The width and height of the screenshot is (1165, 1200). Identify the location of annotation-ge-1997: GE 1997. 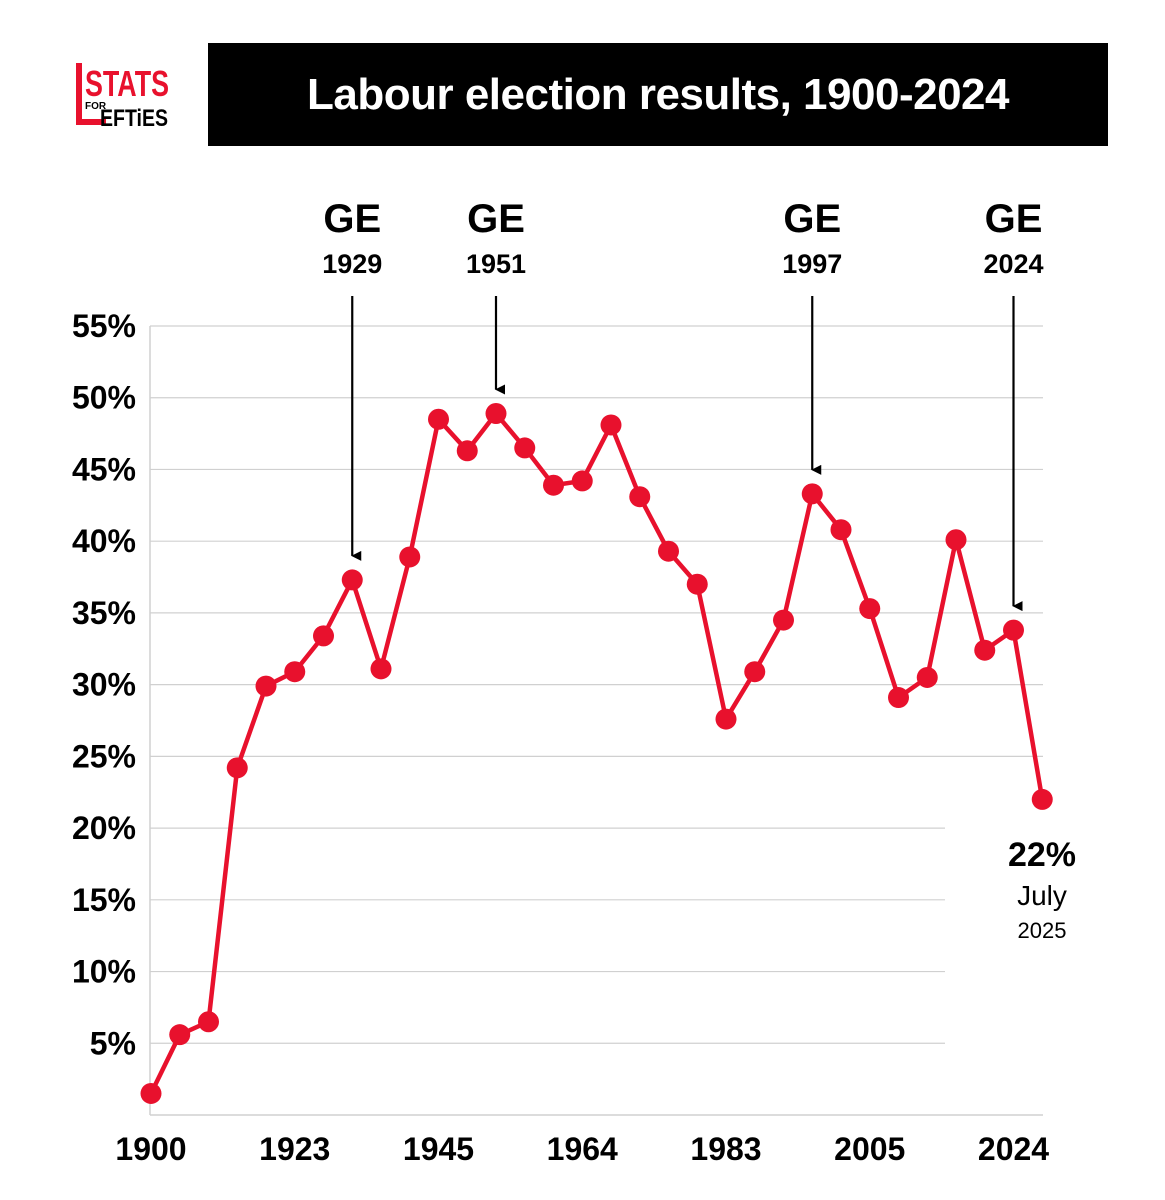
(812, 336).